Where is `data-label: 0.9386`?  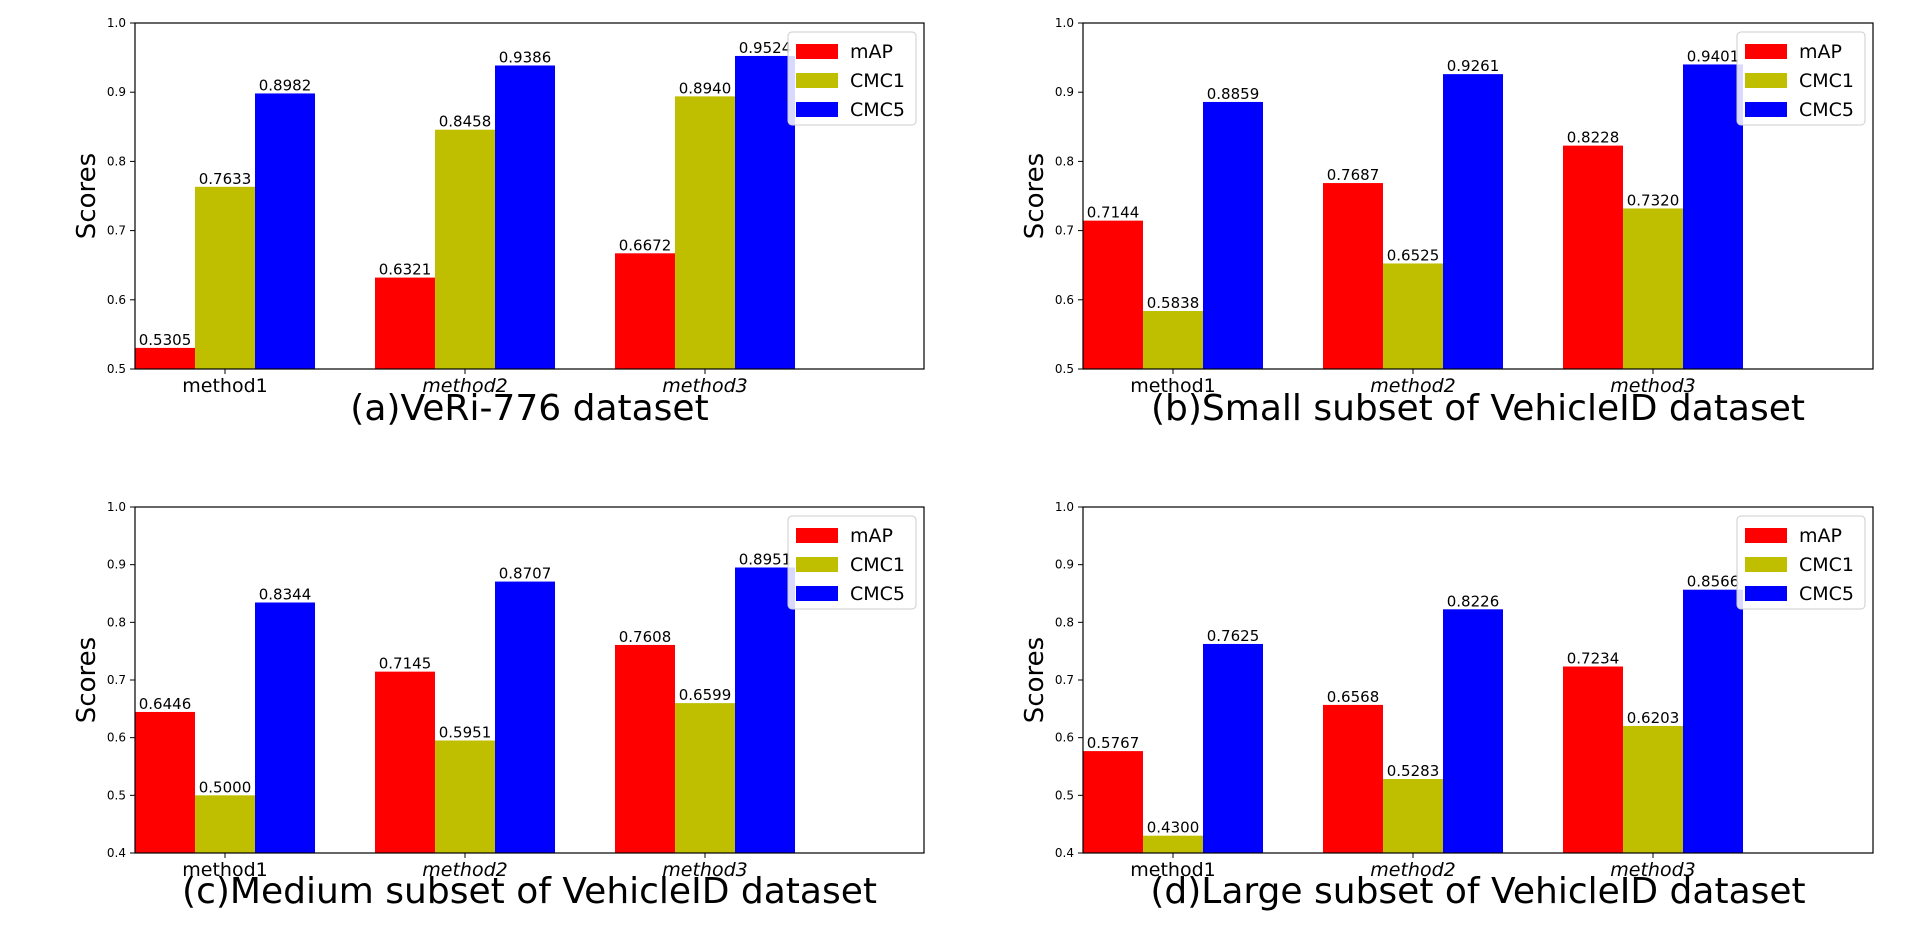
data-label: 0.9386 is located at coordinates (525, 57).